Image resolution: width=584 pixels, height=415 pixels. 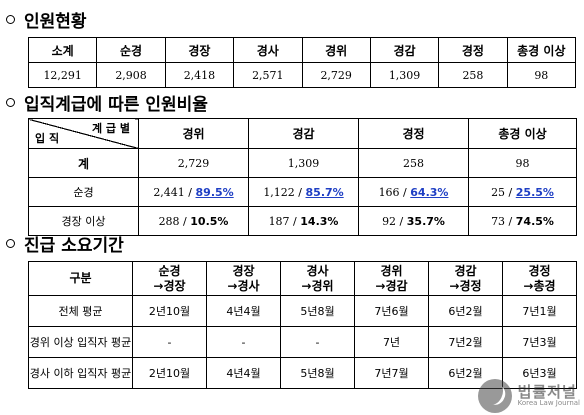 What do you see at coordinates (404, 75) in the screenshot?
I see `value-cell: 1,309` at bounding box center [404, 75].